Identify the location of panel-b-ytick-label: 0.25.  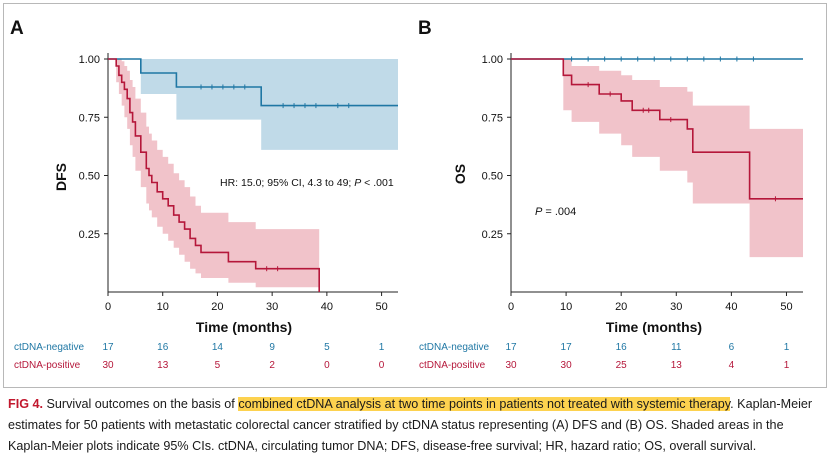
(492, 235).